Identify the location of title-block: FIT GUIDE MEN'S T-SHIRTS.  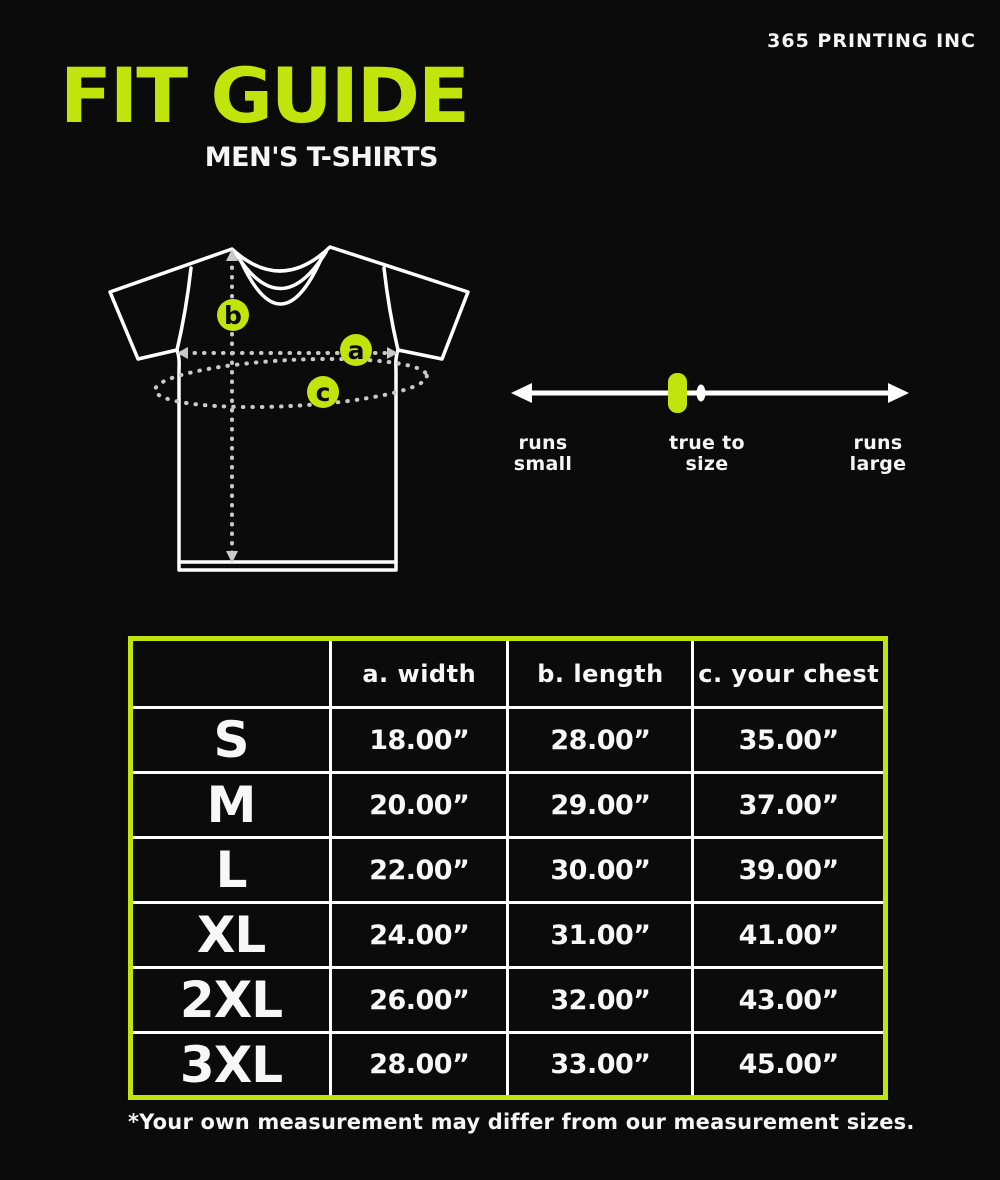
(265, 112).